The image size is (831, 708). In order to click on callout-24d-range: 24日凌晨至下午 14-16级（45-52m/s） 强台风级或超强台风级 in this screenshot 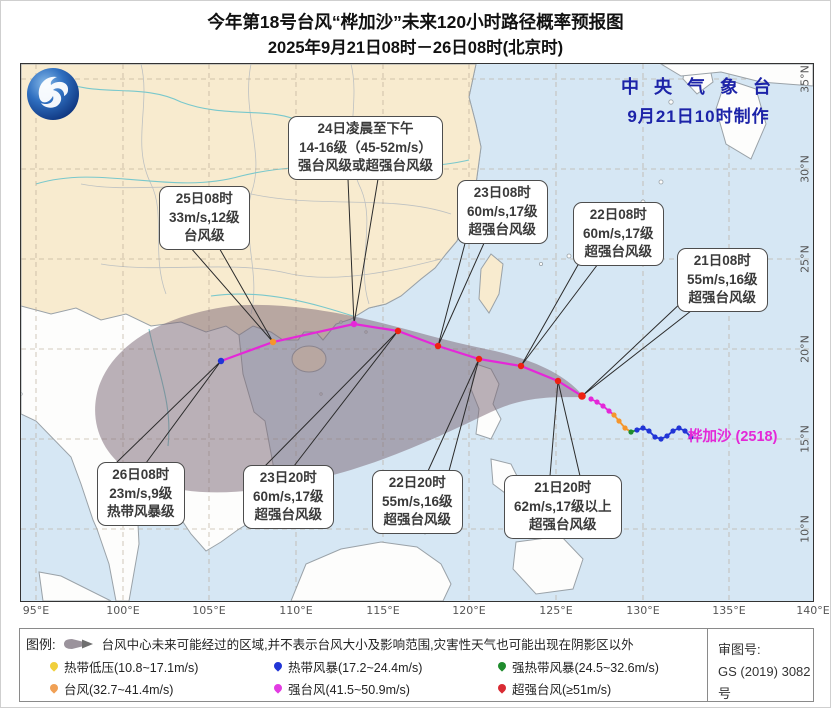, I will do `click(365, 148)`.